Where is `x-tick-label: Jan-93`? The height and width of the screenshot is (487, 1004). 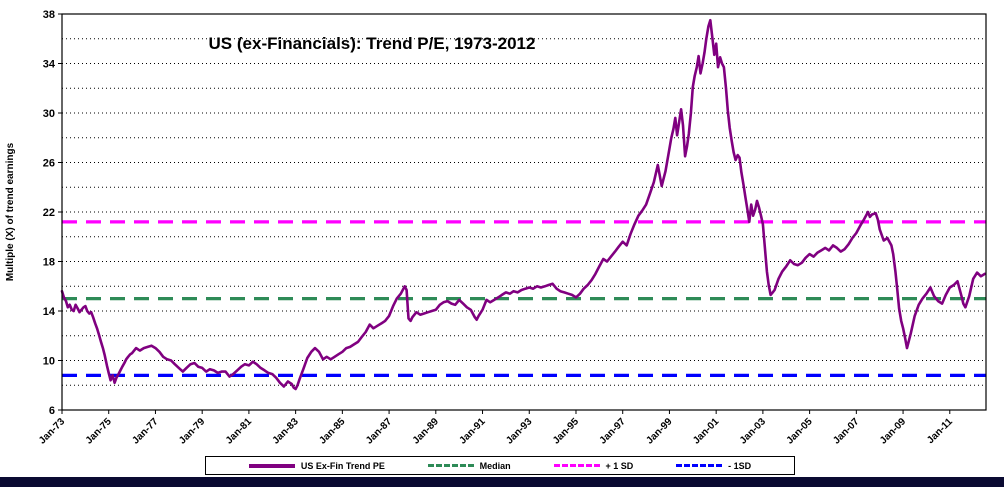
x-tick-label: Jan-93 is located at coordinates (519, 431).